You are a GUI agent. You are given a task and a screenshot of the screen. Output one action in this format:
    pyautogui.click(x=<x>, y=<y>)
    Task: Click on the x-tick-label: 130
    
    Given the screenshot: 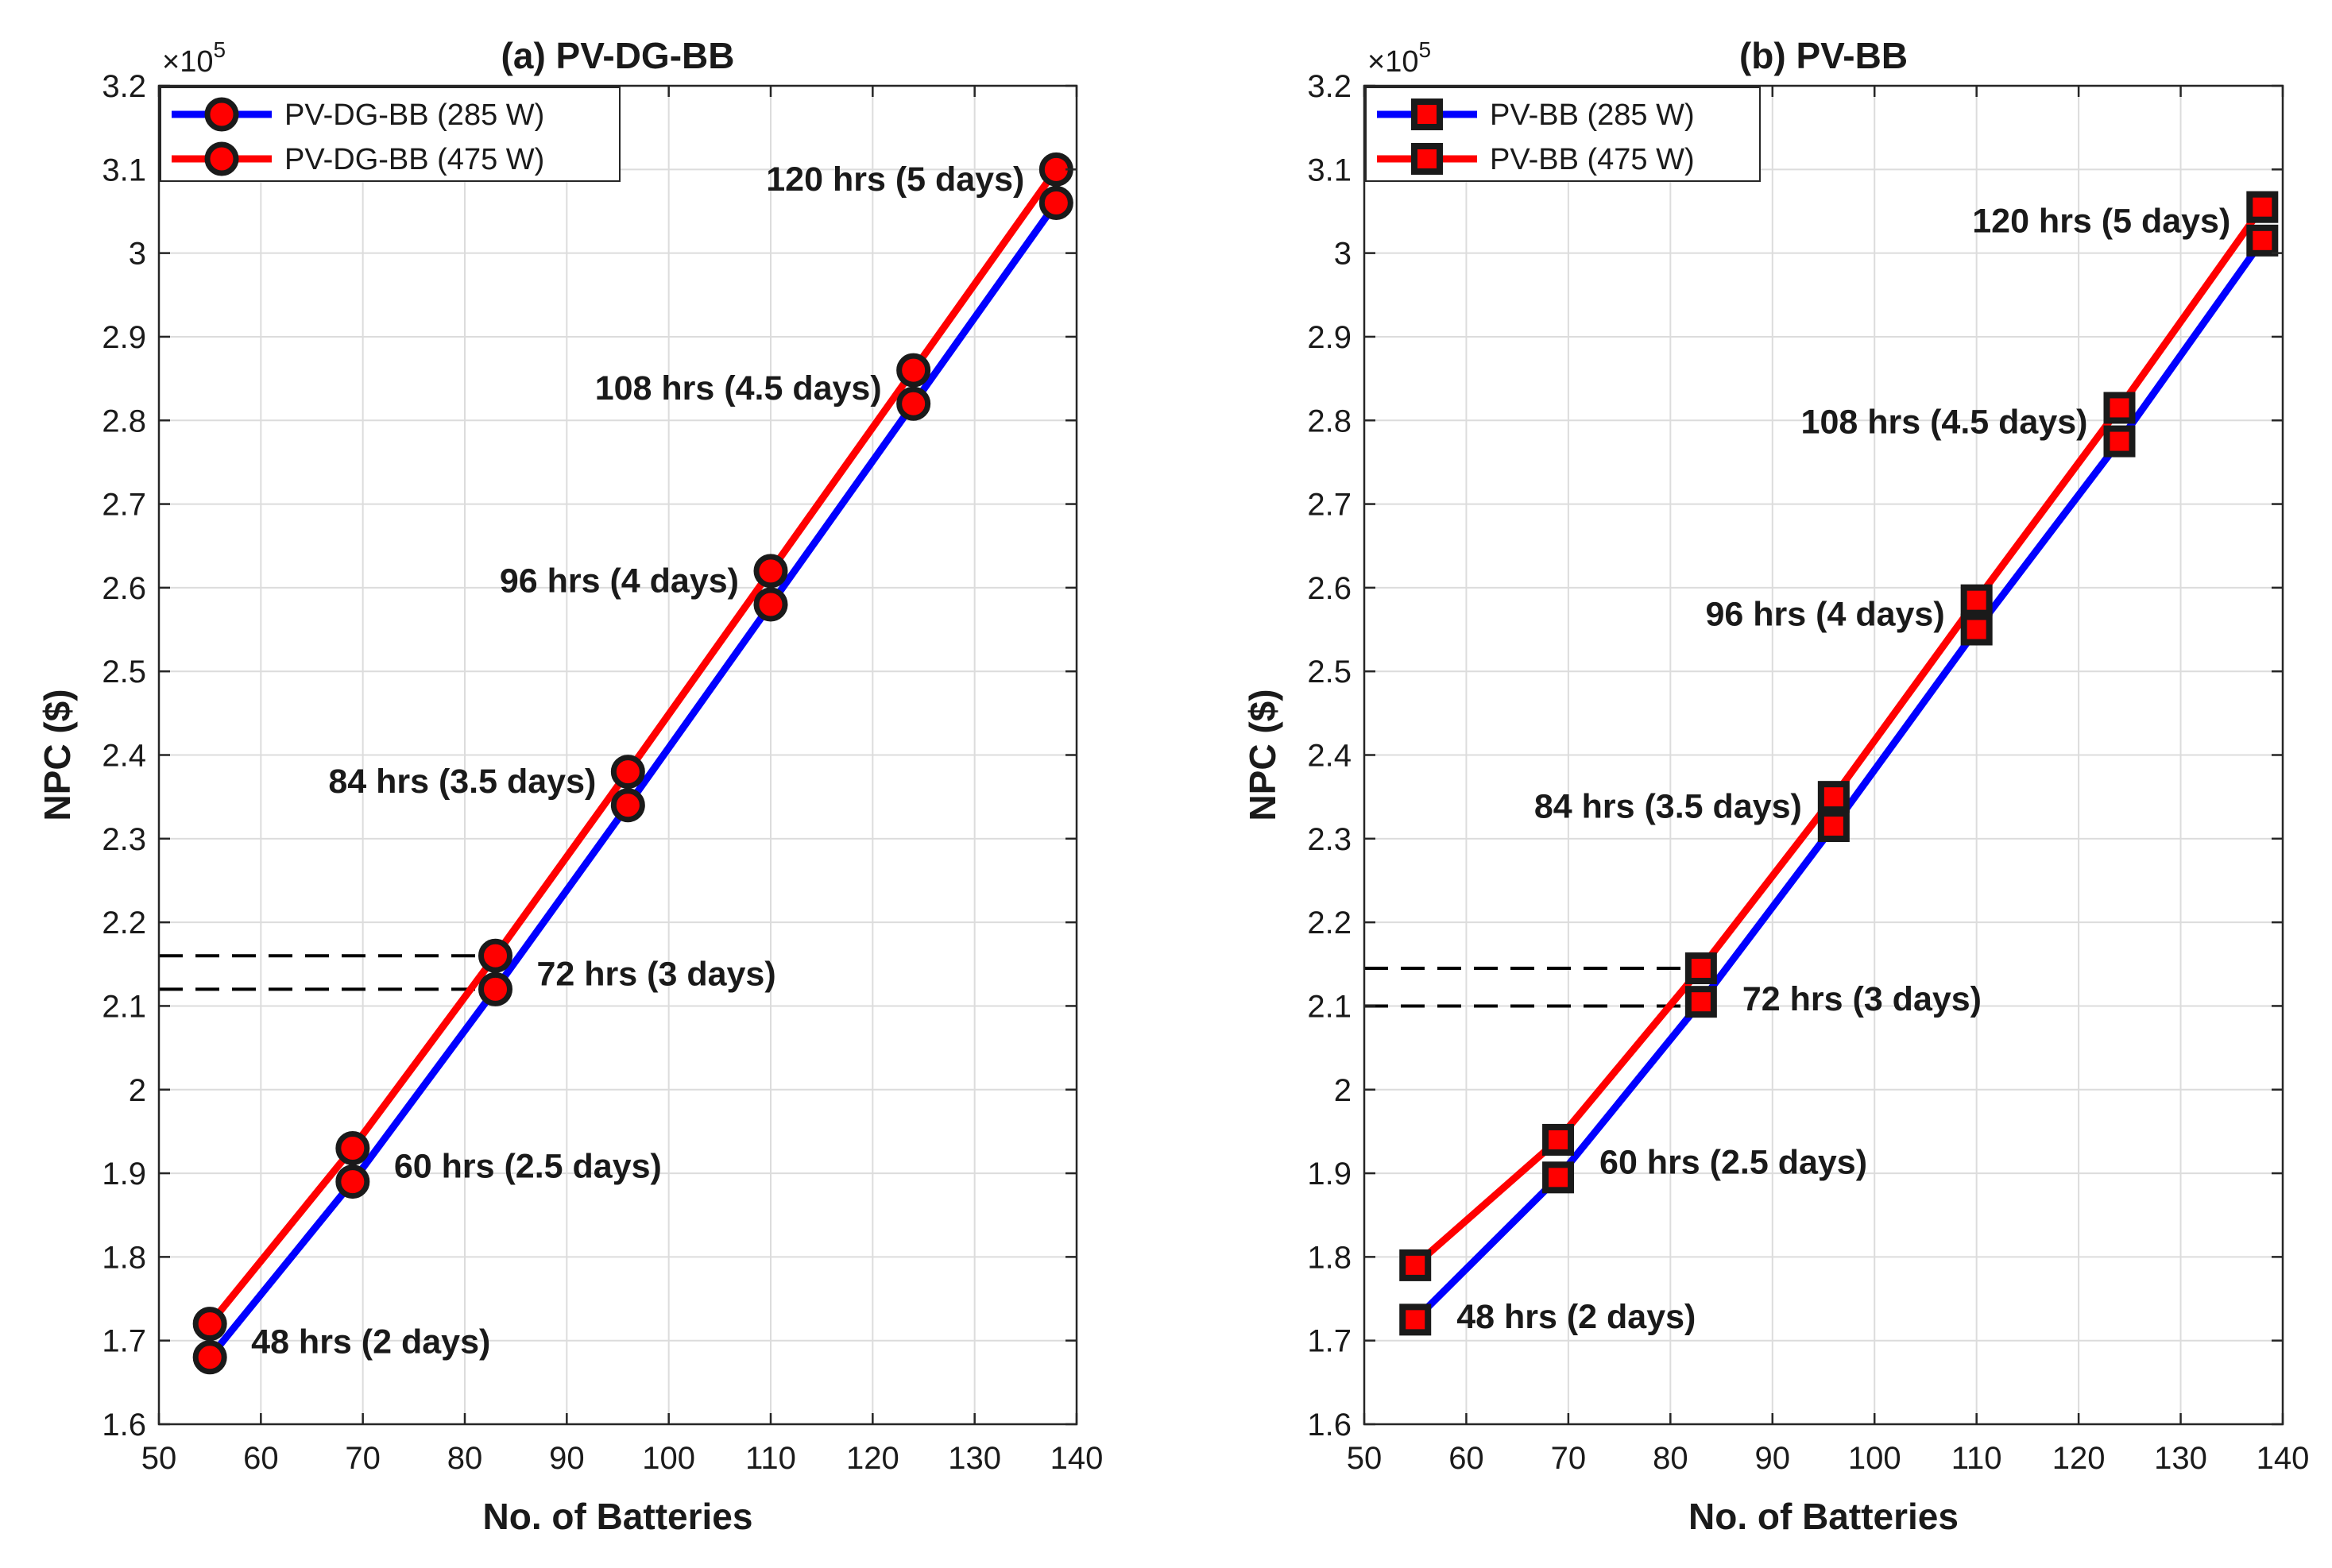 What is the action you would take?
    pyautogui.click(x=974, y=1458)
    